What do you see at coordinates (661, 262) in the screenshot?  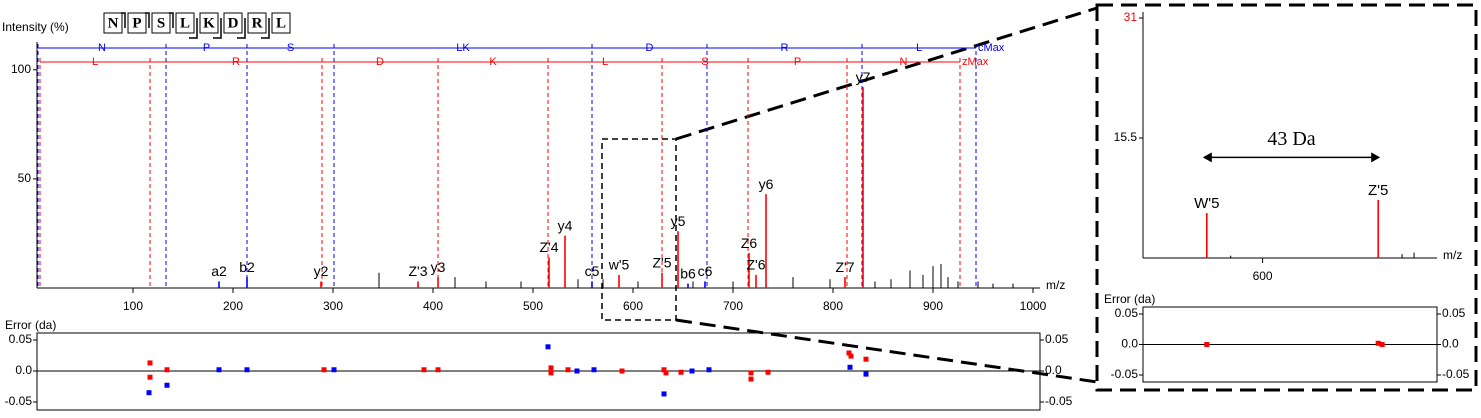 I see `peak-label: Z'5` at bounding box center [661, 262].